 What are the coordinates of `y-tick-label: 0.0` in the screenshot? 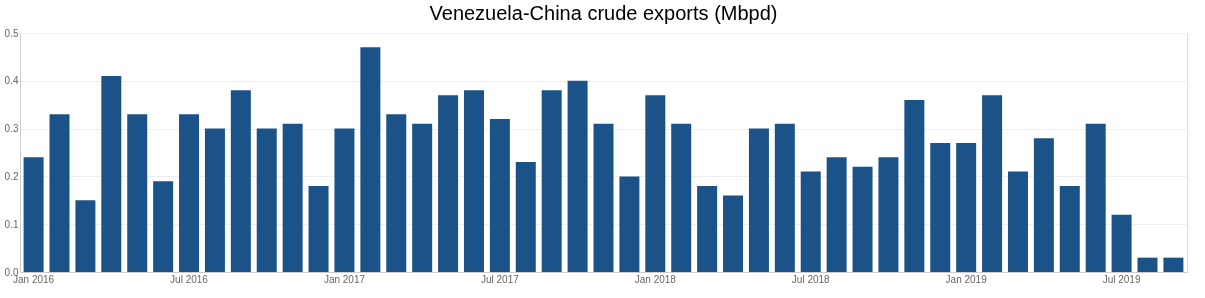 It's located at (11, 272).